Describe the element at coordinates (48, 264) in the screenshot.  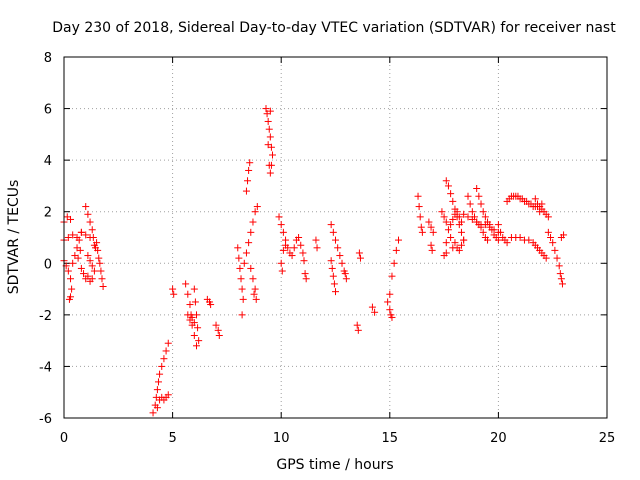
I see `y-tick-label: 0` at that location.